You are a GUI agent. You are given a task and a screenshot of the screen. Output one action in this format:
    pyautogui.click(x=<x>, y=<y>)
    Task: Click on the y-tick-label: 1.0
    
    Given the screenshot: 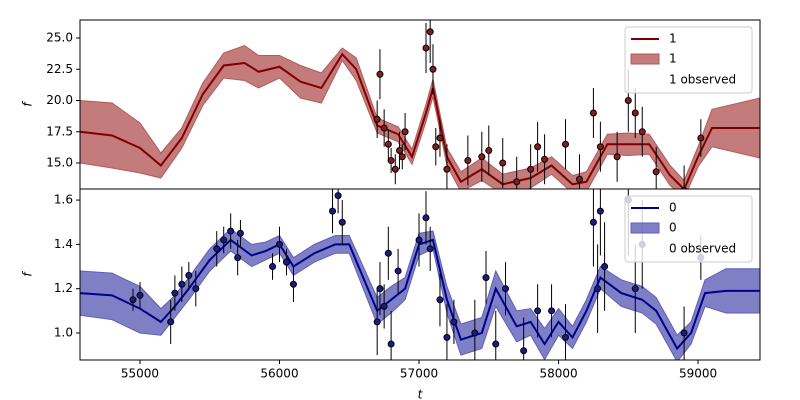 What is the action you would take?
    pyautogui.click(x=63, y=332)
    